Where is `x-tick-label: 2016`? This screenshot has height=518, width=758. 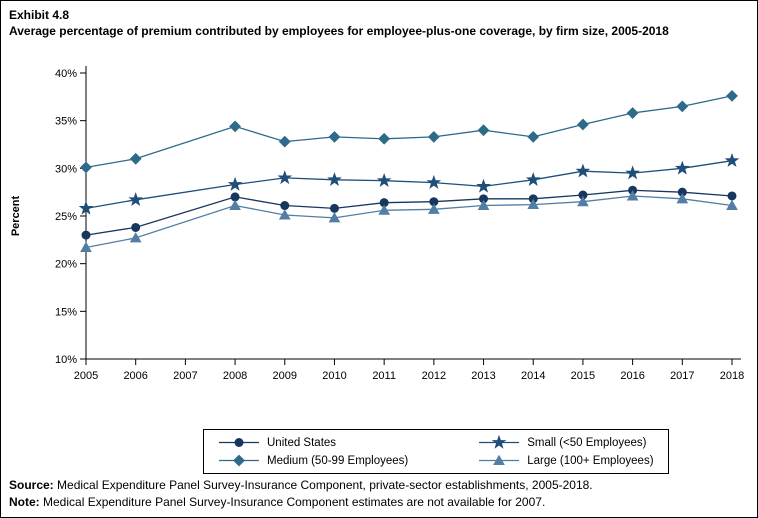
x-tick-label: 2016 is located at coordinates (632, 376).